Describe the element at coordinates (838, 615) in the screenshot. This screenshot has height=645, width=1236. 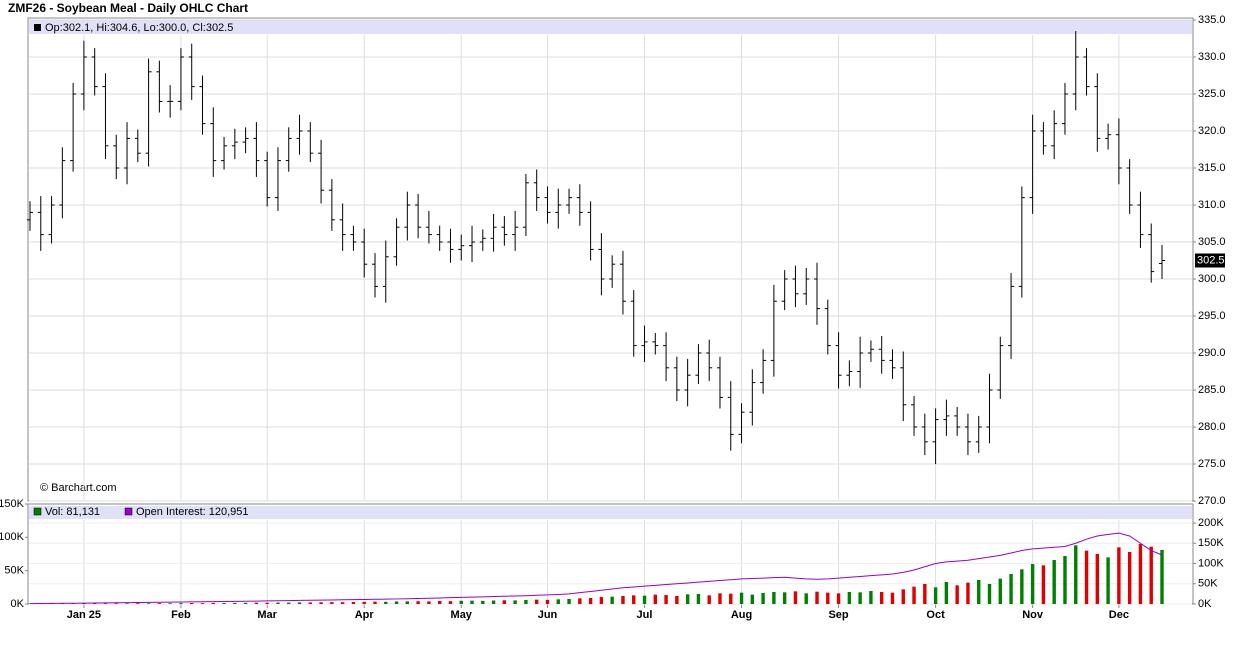
I see `x-tick-label: Sep` at that location.